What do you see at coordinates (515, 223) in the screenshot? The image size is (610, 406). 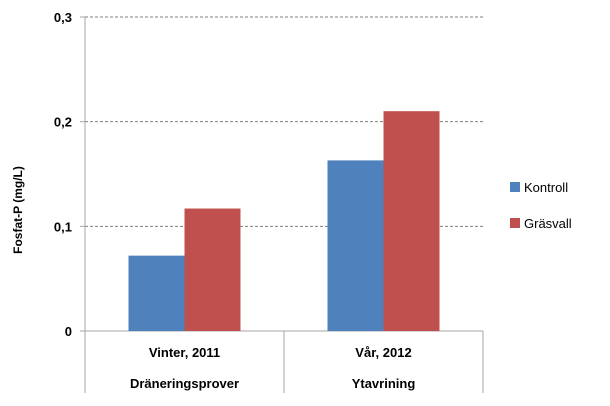 I see `legend-swatch-gräsvall` at bounding box center [515, 223].